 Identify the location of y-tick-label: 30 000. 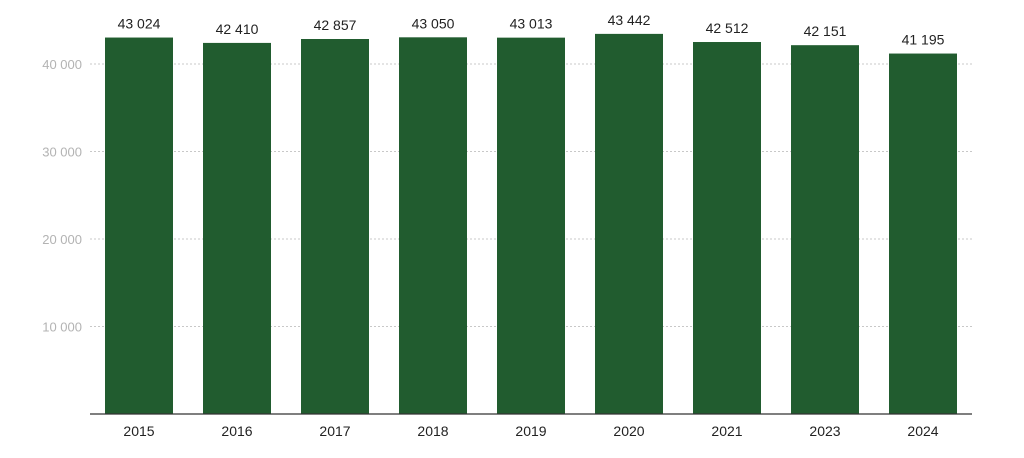
(62, 152).